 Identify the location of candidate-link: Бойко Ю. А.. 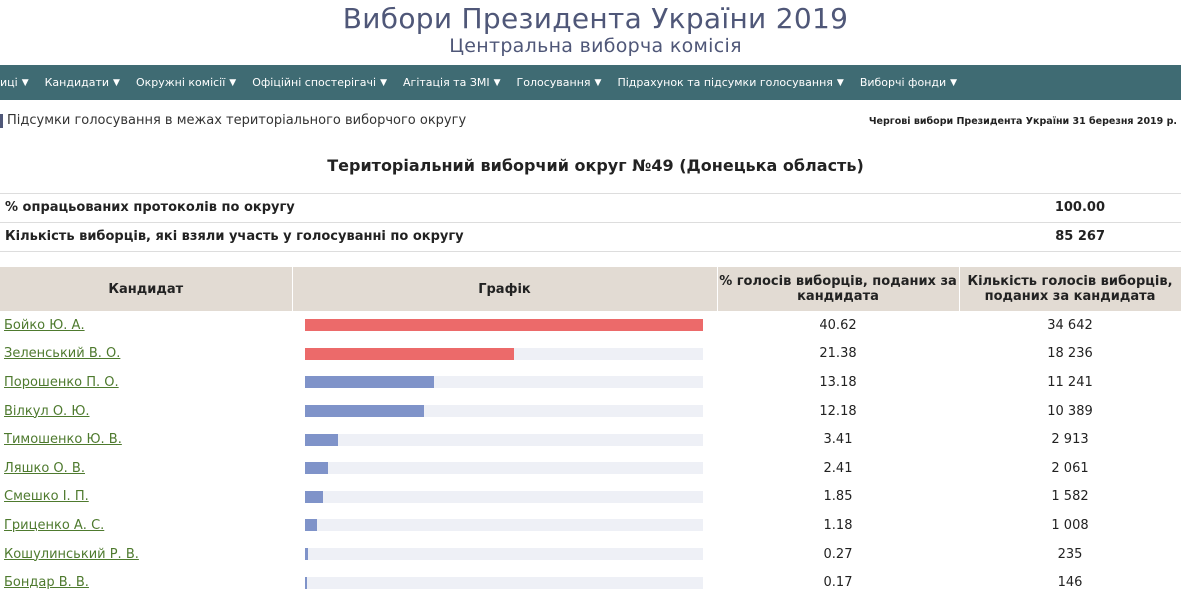
(44, 325).